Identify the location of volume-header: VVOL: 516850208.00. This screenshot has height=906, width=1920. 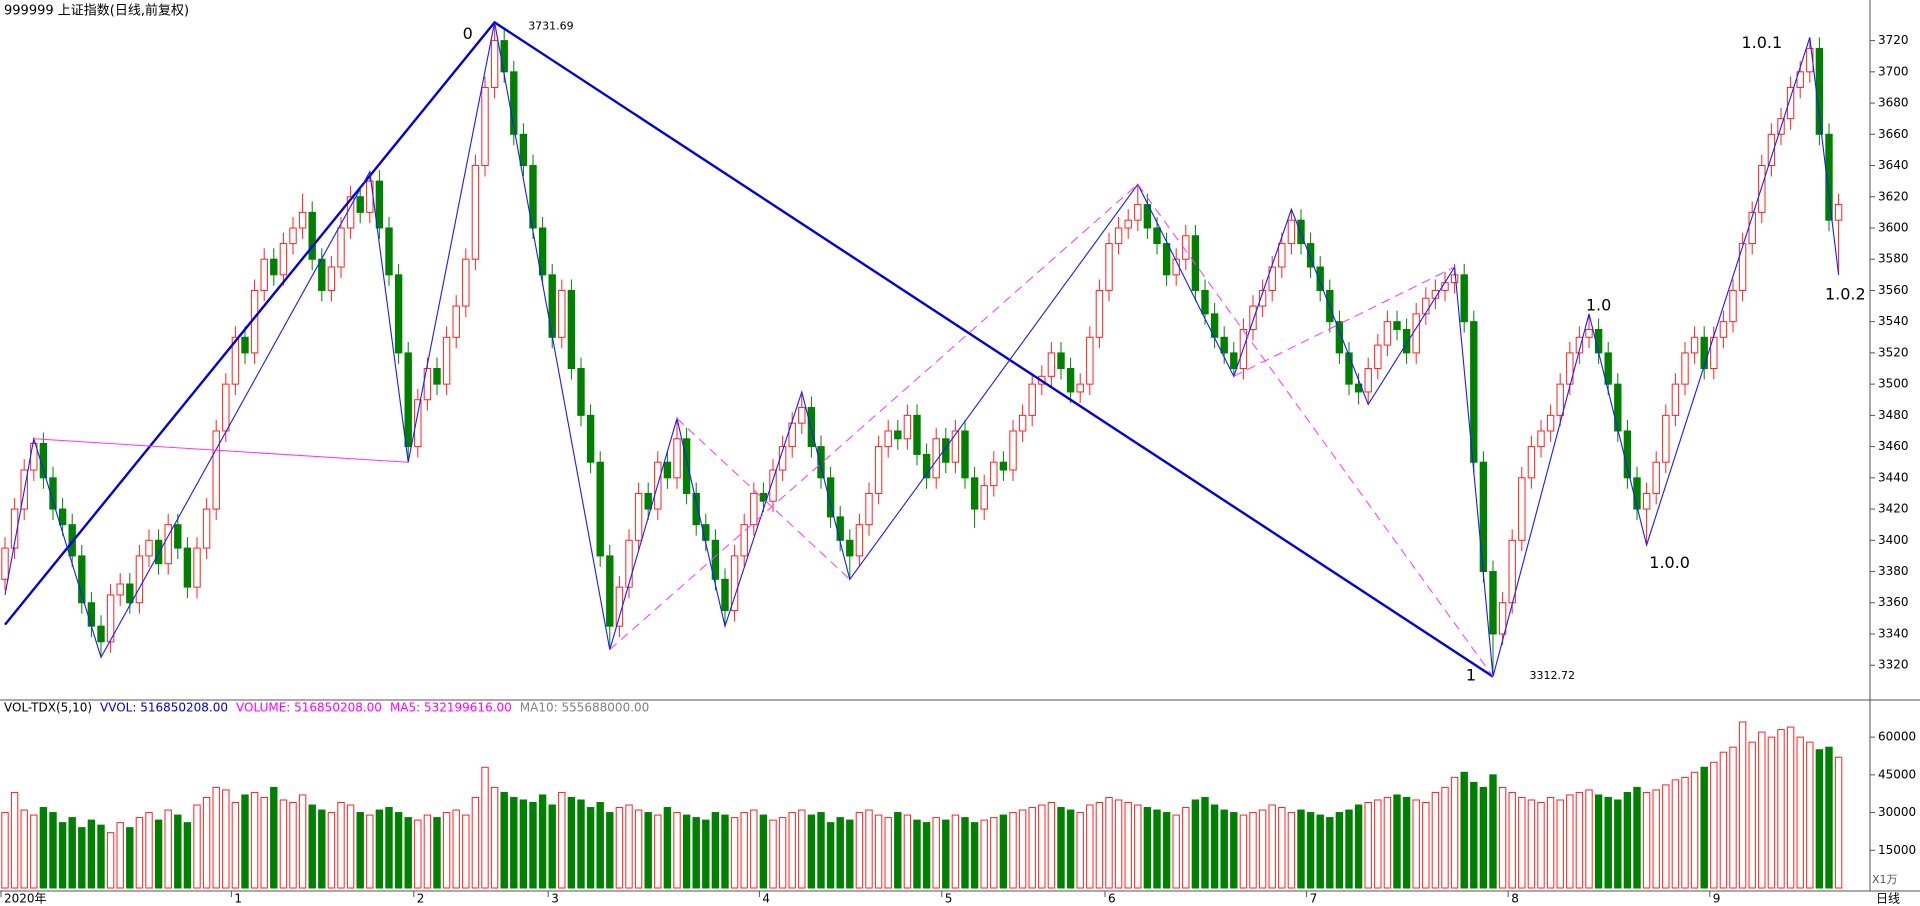
(164, 708).